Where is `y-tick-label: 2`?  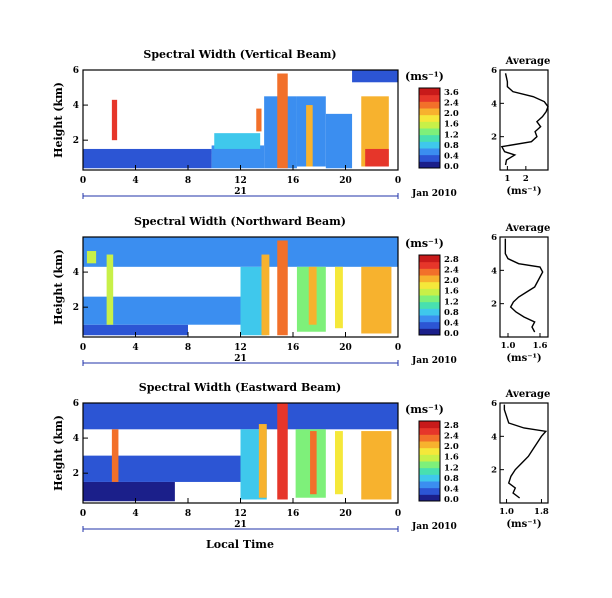 y-tick-label: 2 is located at coordinates (76, 474).